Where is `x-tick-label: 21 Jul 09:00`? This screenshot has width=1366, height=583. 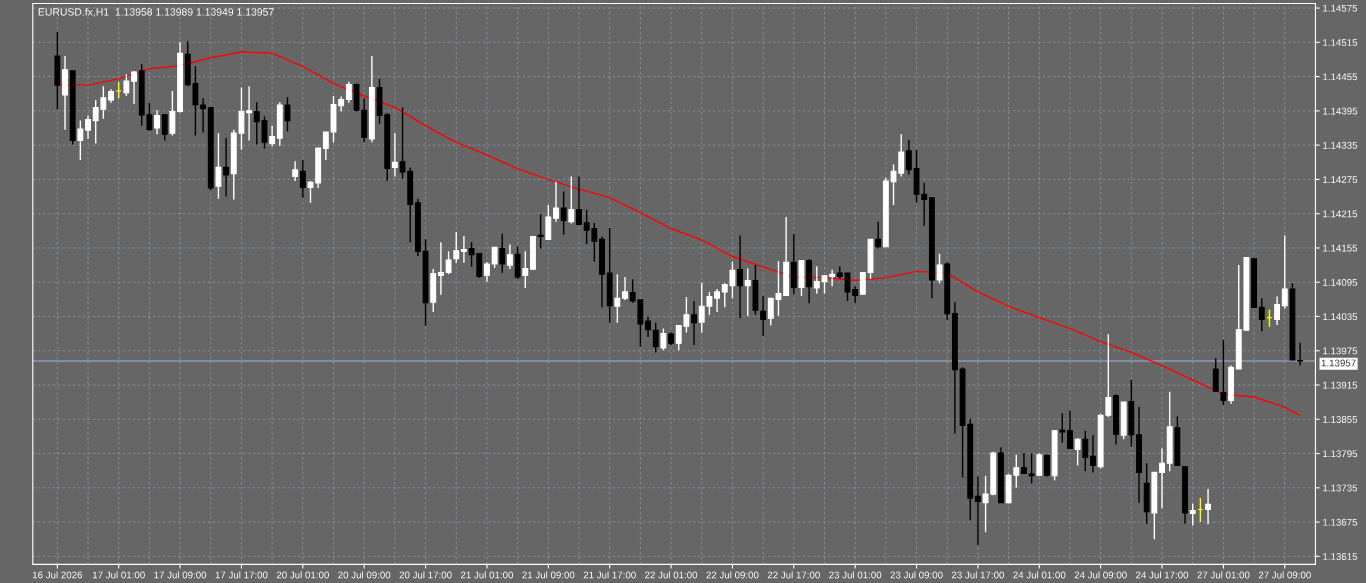
x-tick-label: 21 Jul 09:00 is located at coordinates (548, 575).